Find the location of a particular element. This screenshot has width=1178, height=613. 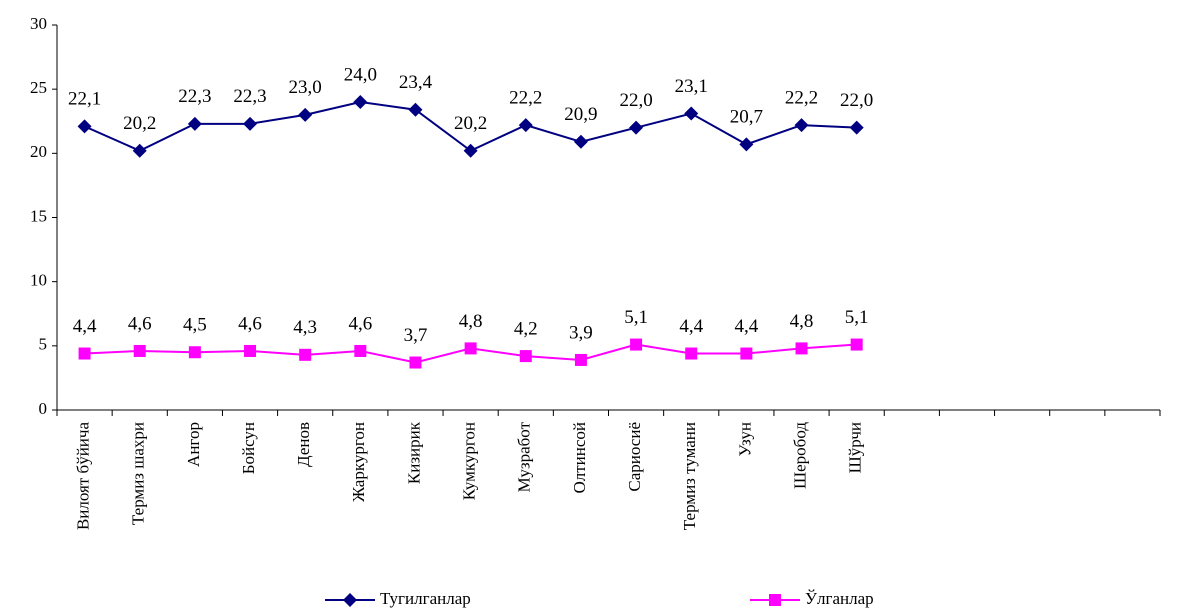

y-tick-label: 30 is located at coordinates (38, 23).